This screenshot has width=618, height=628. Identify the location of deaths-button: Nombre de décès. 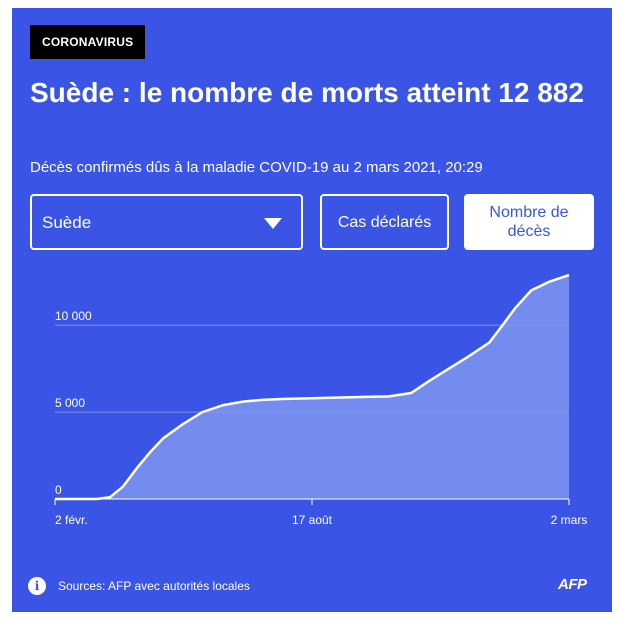
(529, 222).